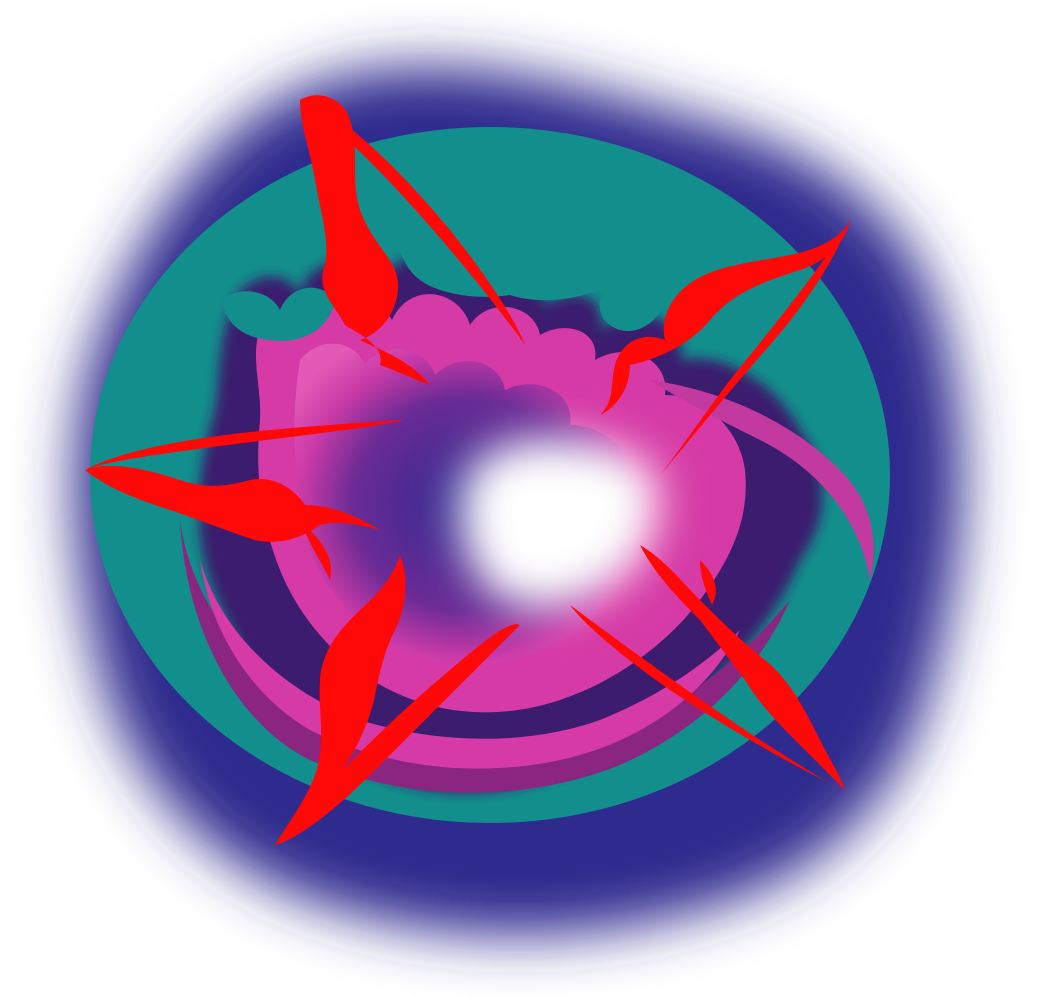  I want to click on white-core, so click(559, 523).